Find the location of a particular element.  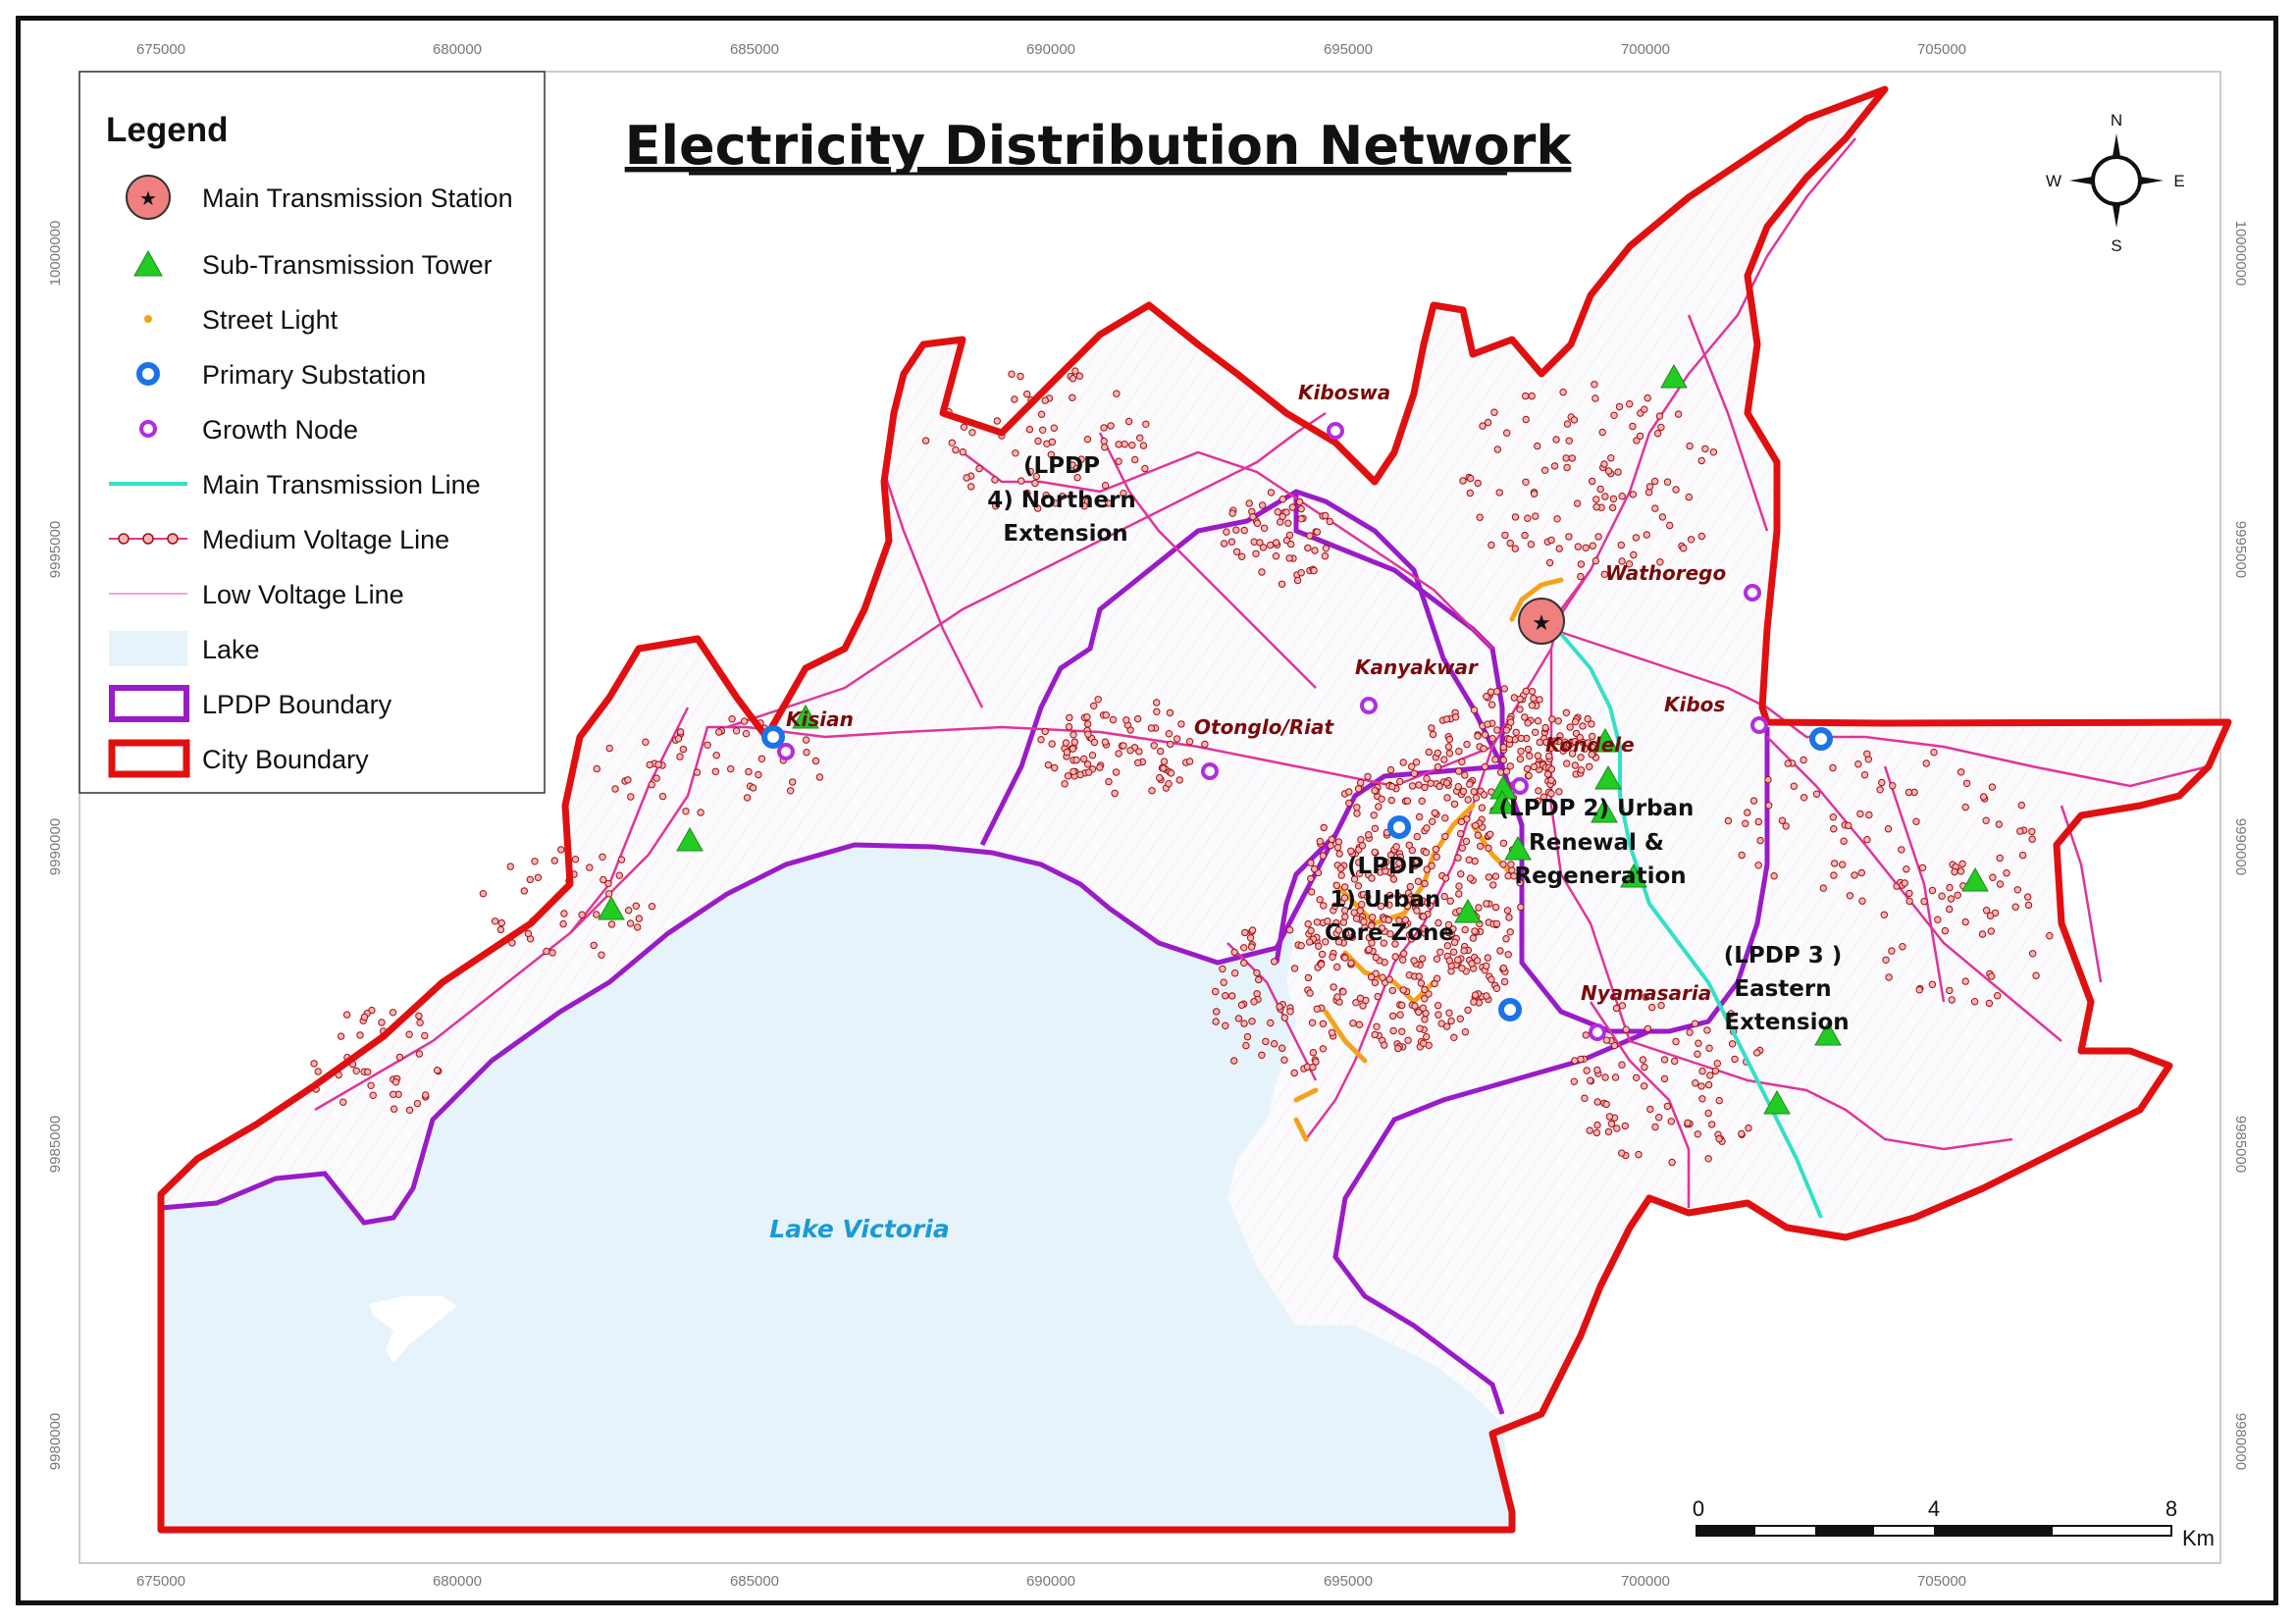

main-transmission-station: ★ is located at coordinates (1541, 621).